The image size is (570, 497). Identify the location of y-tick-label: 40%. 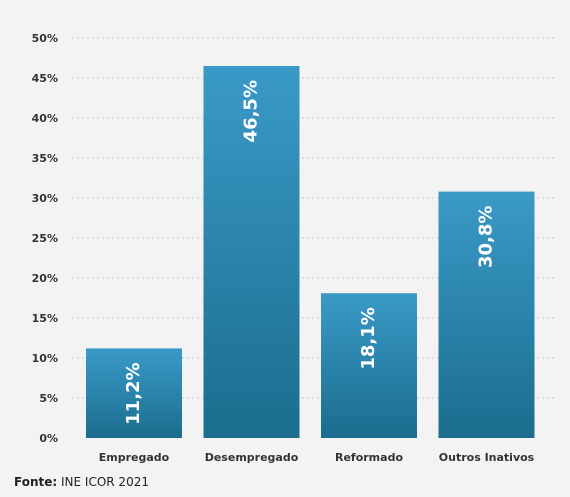
(45, 118).